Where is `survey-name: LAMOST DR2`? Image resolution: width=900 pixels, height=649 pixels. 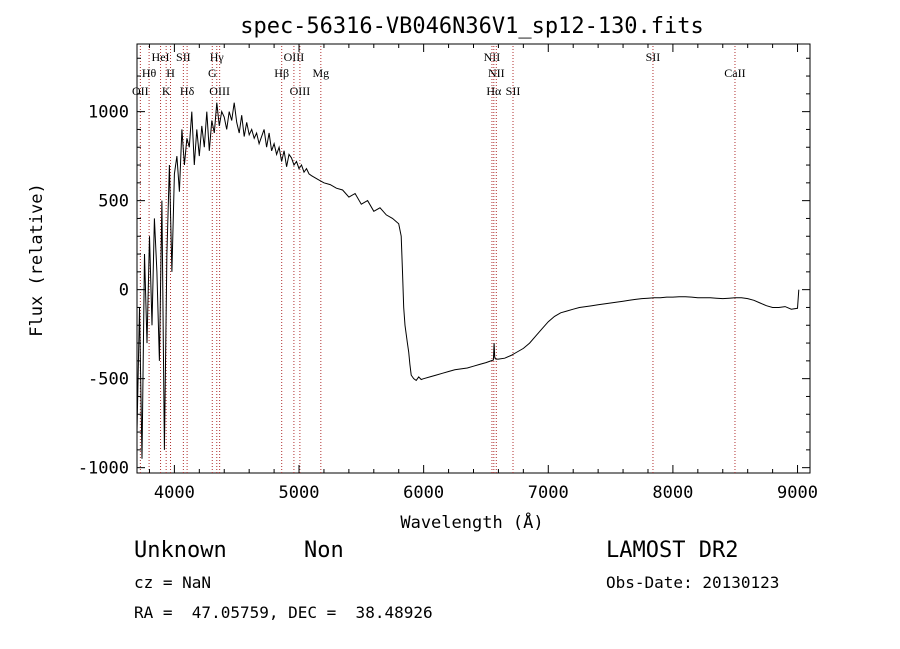
survey-name: LAMOST DR2 is located at coordinates (672, 550).